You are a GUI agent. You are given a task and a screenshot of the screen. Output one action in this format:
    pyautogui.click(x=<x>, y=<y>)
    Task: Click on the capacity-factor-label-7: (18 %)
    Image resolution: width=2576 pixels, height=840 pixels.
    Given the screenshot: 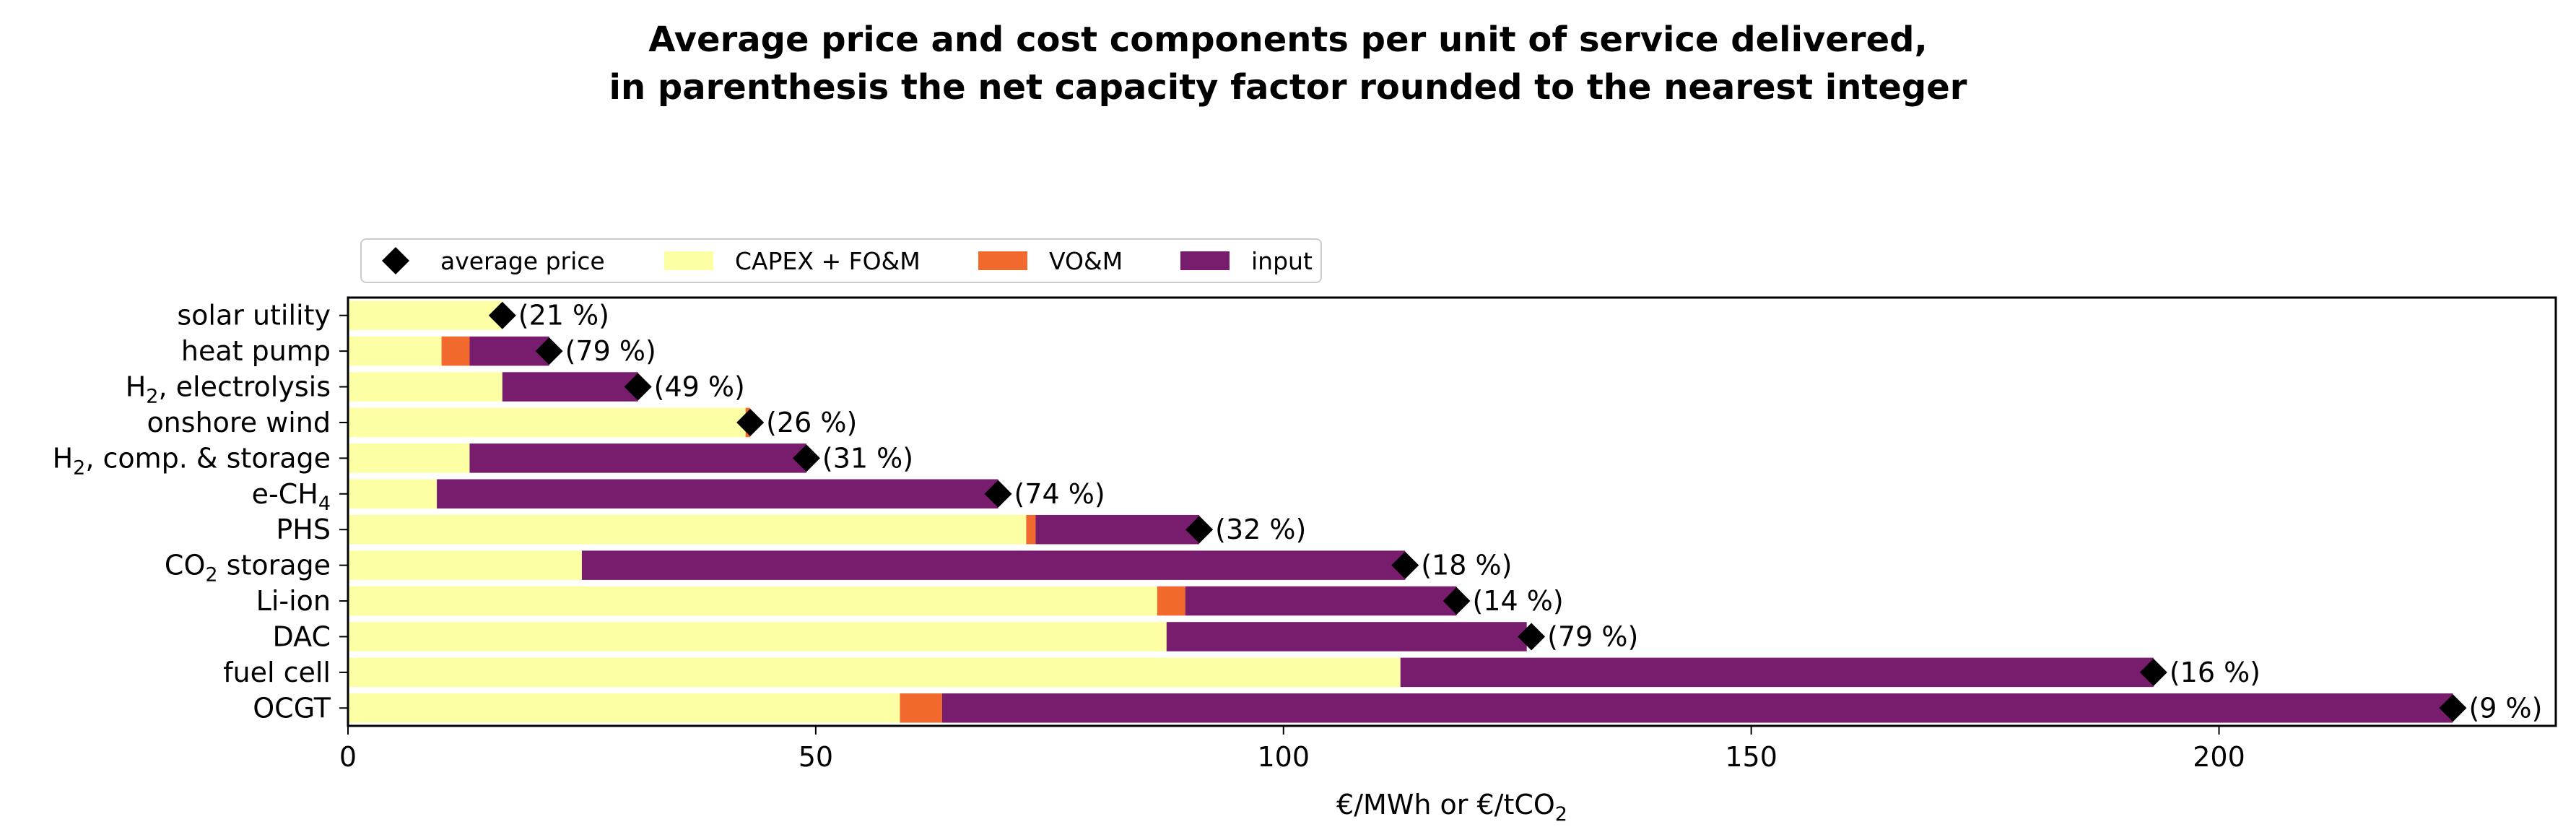 What is the action you would take?
    pyautogui.click(x=1466, y=565)
    